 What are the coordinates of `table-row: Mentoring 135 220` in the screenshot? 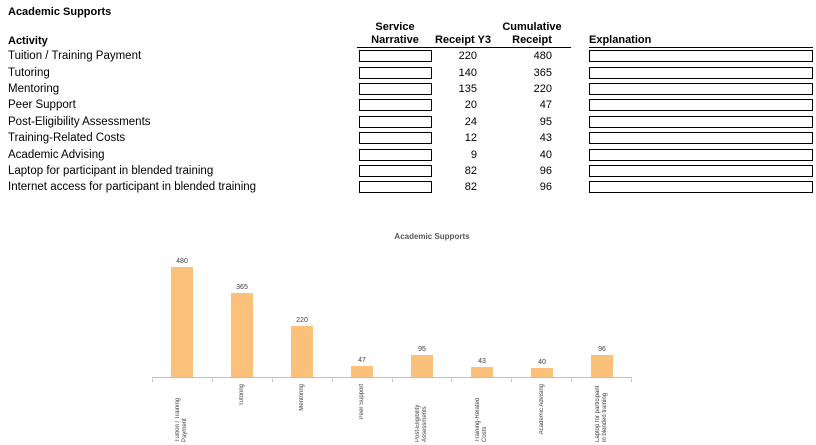 It's located at (412, 89).